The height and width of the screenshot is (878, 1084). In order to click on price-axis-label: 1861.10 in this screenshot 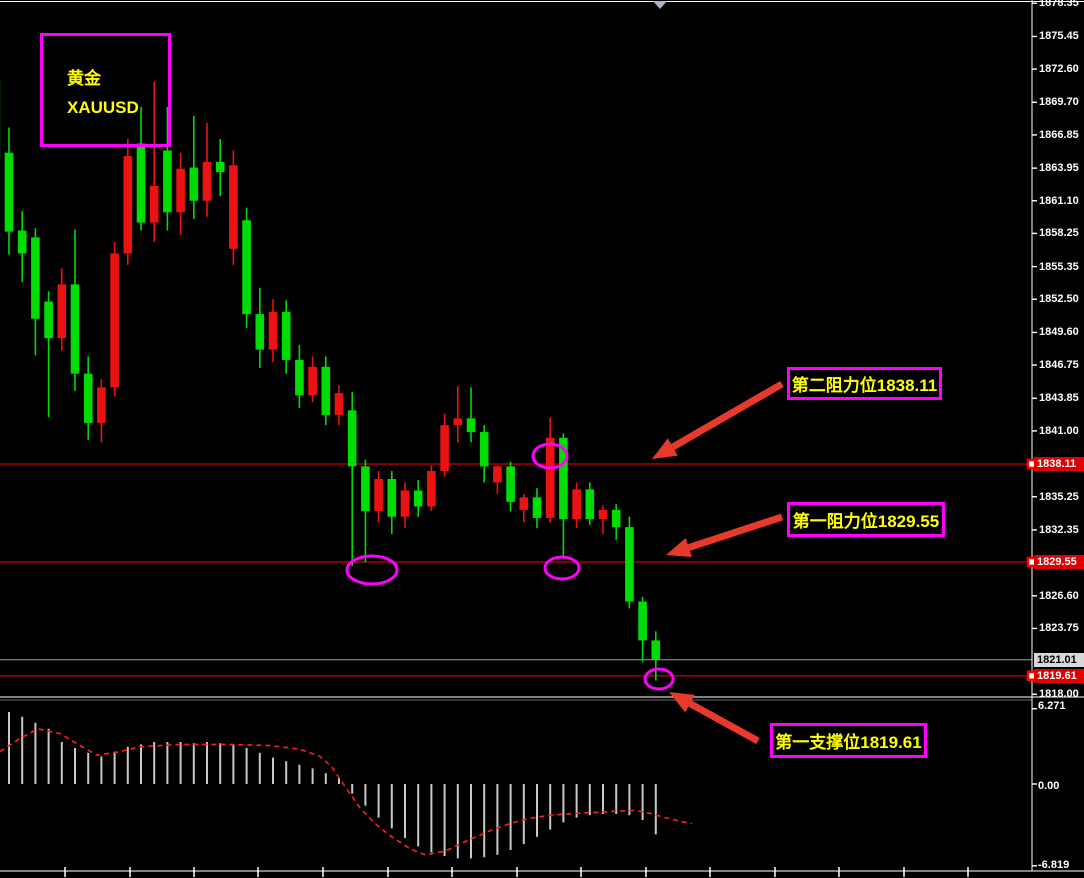, I will do `click(1059, 200)`.